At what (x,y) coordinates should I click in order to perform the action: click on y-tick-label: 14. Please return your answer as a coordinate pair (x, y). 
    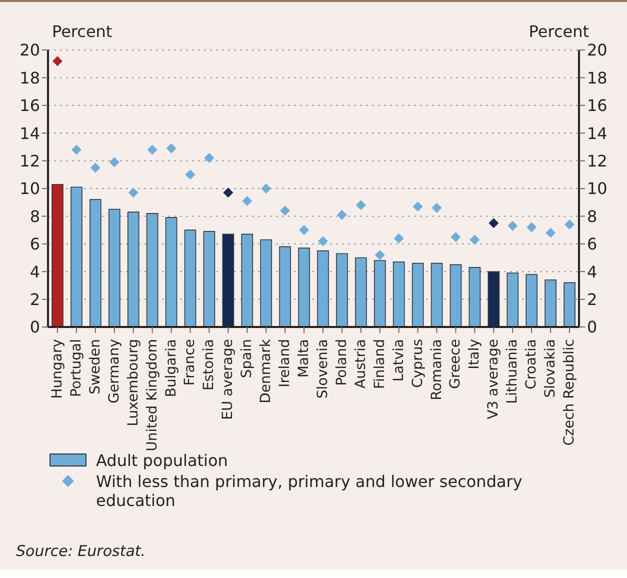
    Looking at the image, I should click on (30, 133).